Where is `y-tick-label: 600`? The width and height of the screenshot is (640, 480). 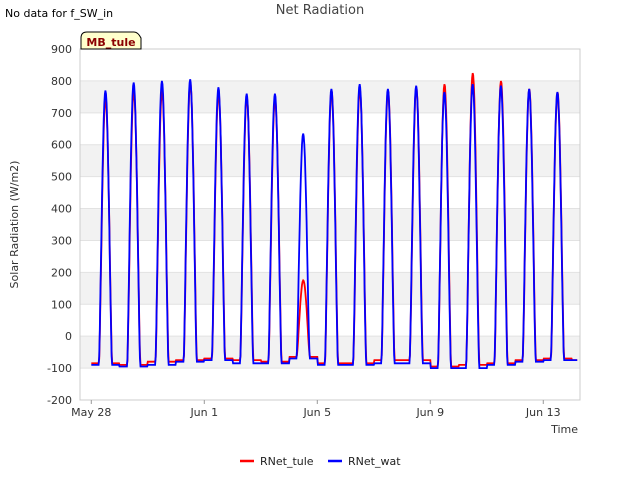 y-tick-label: 600 is located at coordinates (61, 145).